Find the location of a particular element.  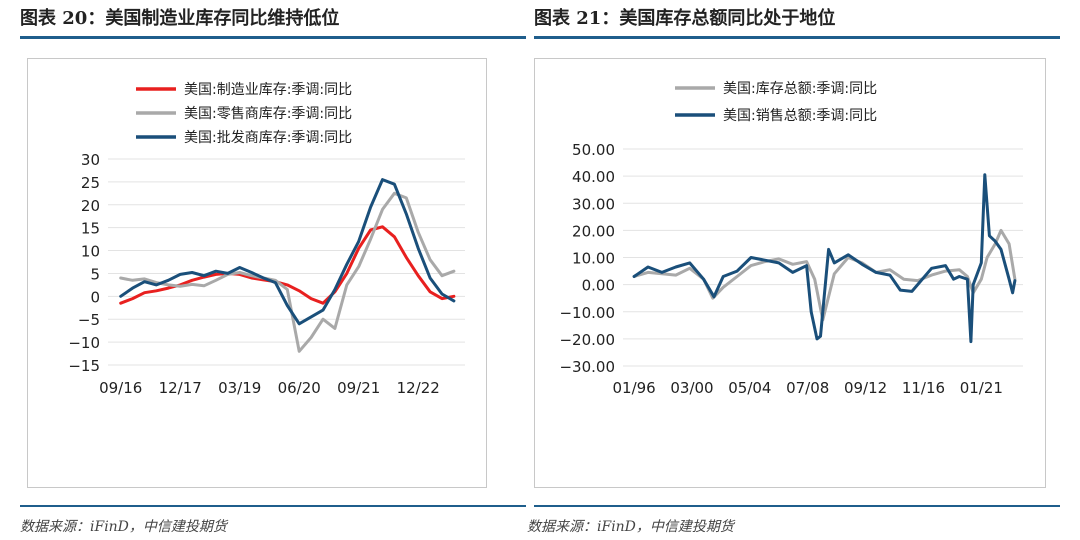

right-x-tick-label: 01/96 is located at coordinates (633, 388).